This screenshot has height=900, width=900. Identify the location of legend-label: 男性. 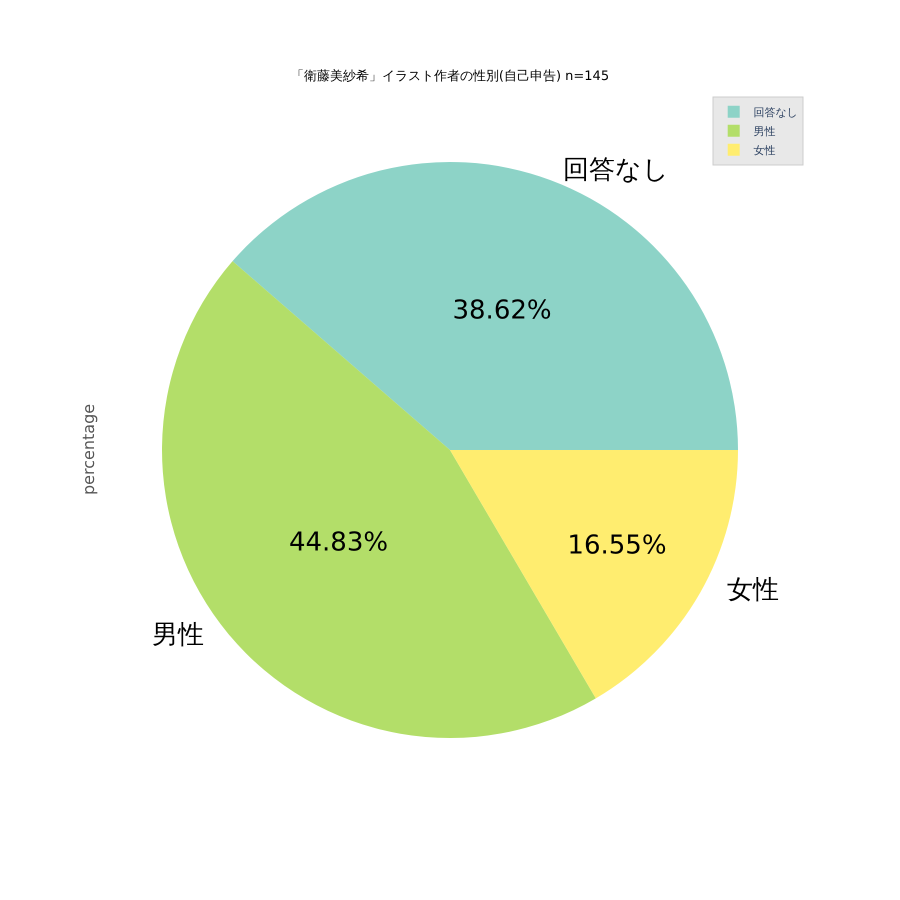
(765, 131).